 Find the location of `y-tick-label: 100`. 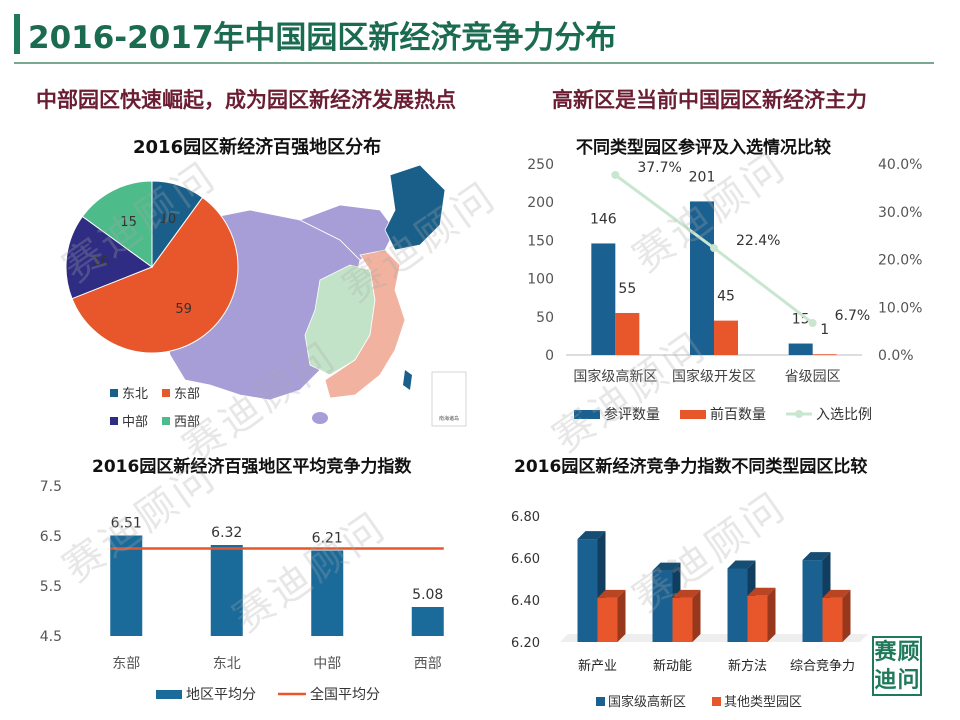

y-tick-label: 100 is located at coordinates (540, 280).